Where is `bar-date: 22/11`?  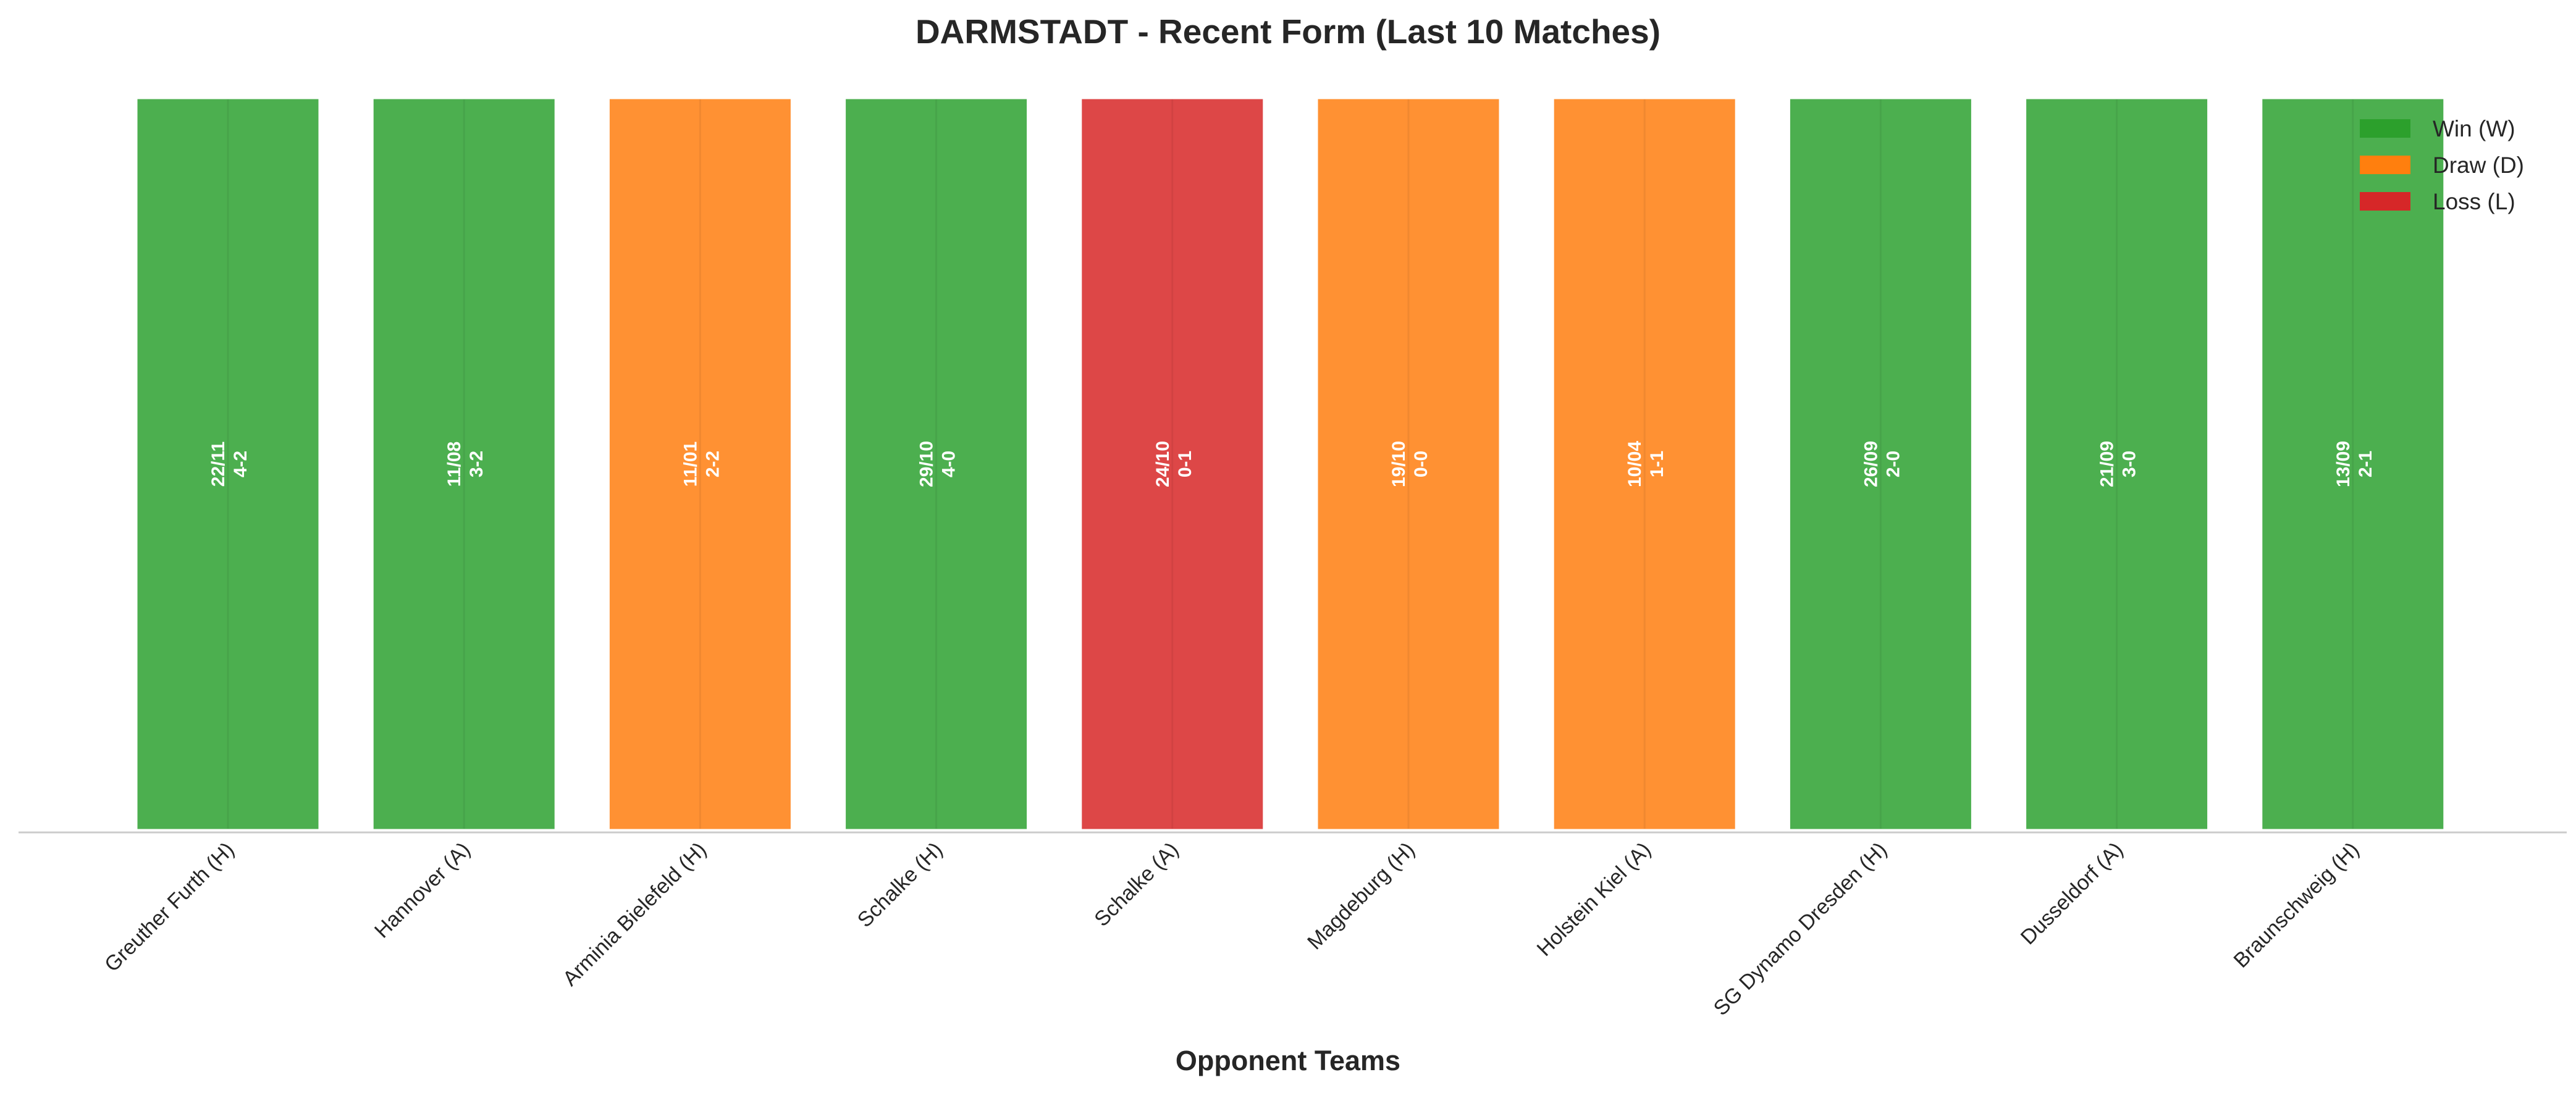 bar-date: 22/11 is located at coordinates (218, 464).